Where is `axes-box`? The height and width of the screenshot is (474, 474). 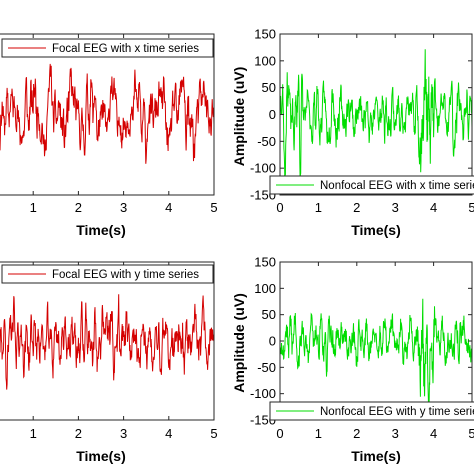
axes-box is located at coordinates (376, 114).